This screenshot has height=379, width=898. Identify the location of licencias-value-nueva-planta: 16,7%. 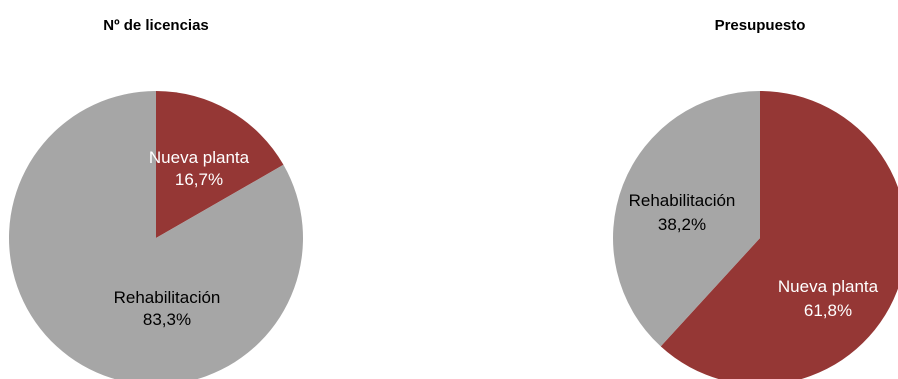
(199, 179).